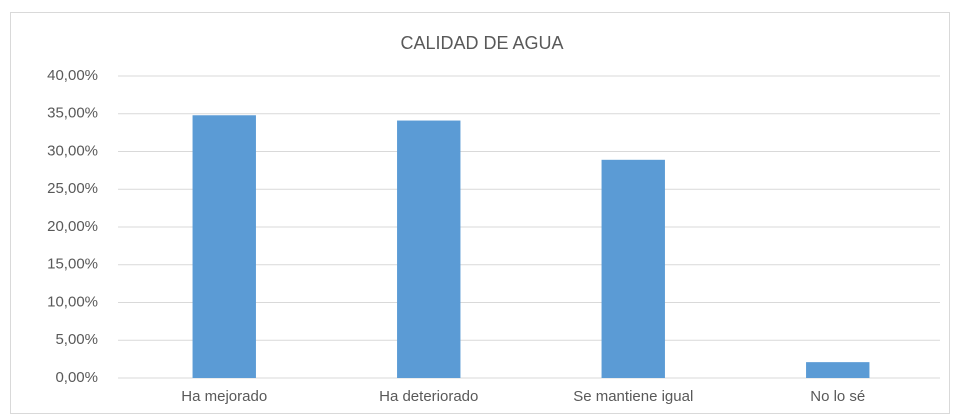 This screenshot has height=414, width=955. I want to click on chart-title: CALIDAD DE AGUA, so click(481, 43).